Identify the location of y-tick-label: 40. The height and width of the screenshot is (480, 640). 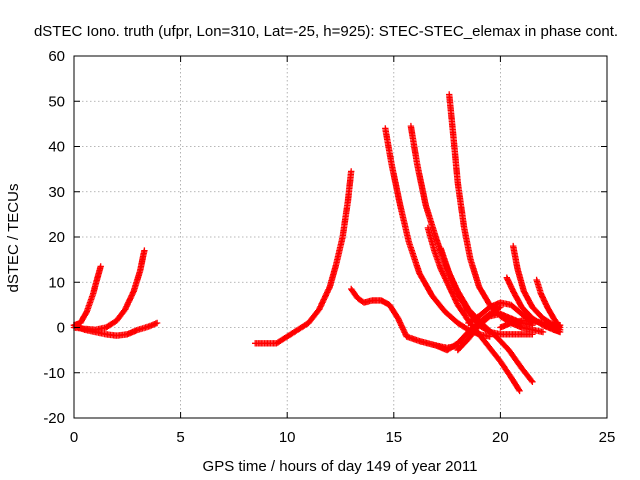
(56, 147).